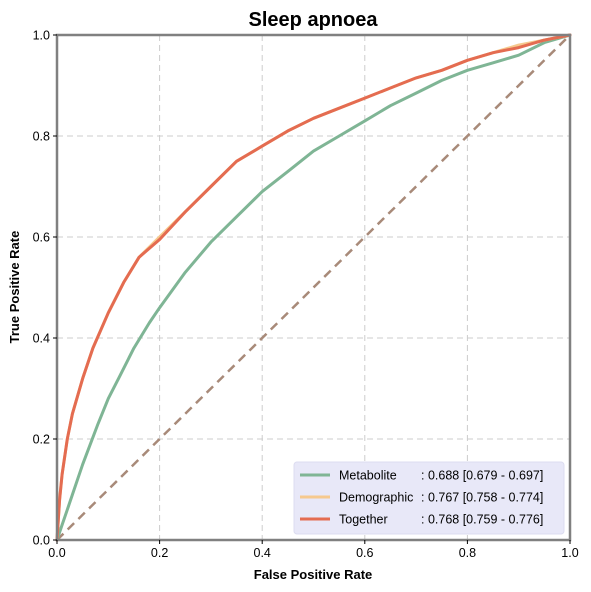 The height and width of the screenshot is (592, 591). I want to click on x-tick-label: 0.6, so click(364, 553).